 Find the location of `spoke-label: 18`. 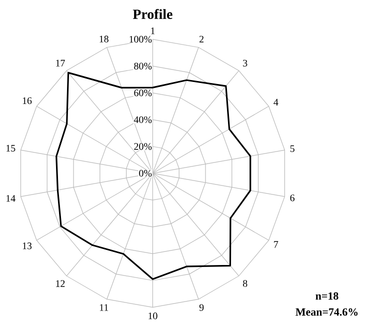

spoke-label: 18 is located at coordinates (104, 39).